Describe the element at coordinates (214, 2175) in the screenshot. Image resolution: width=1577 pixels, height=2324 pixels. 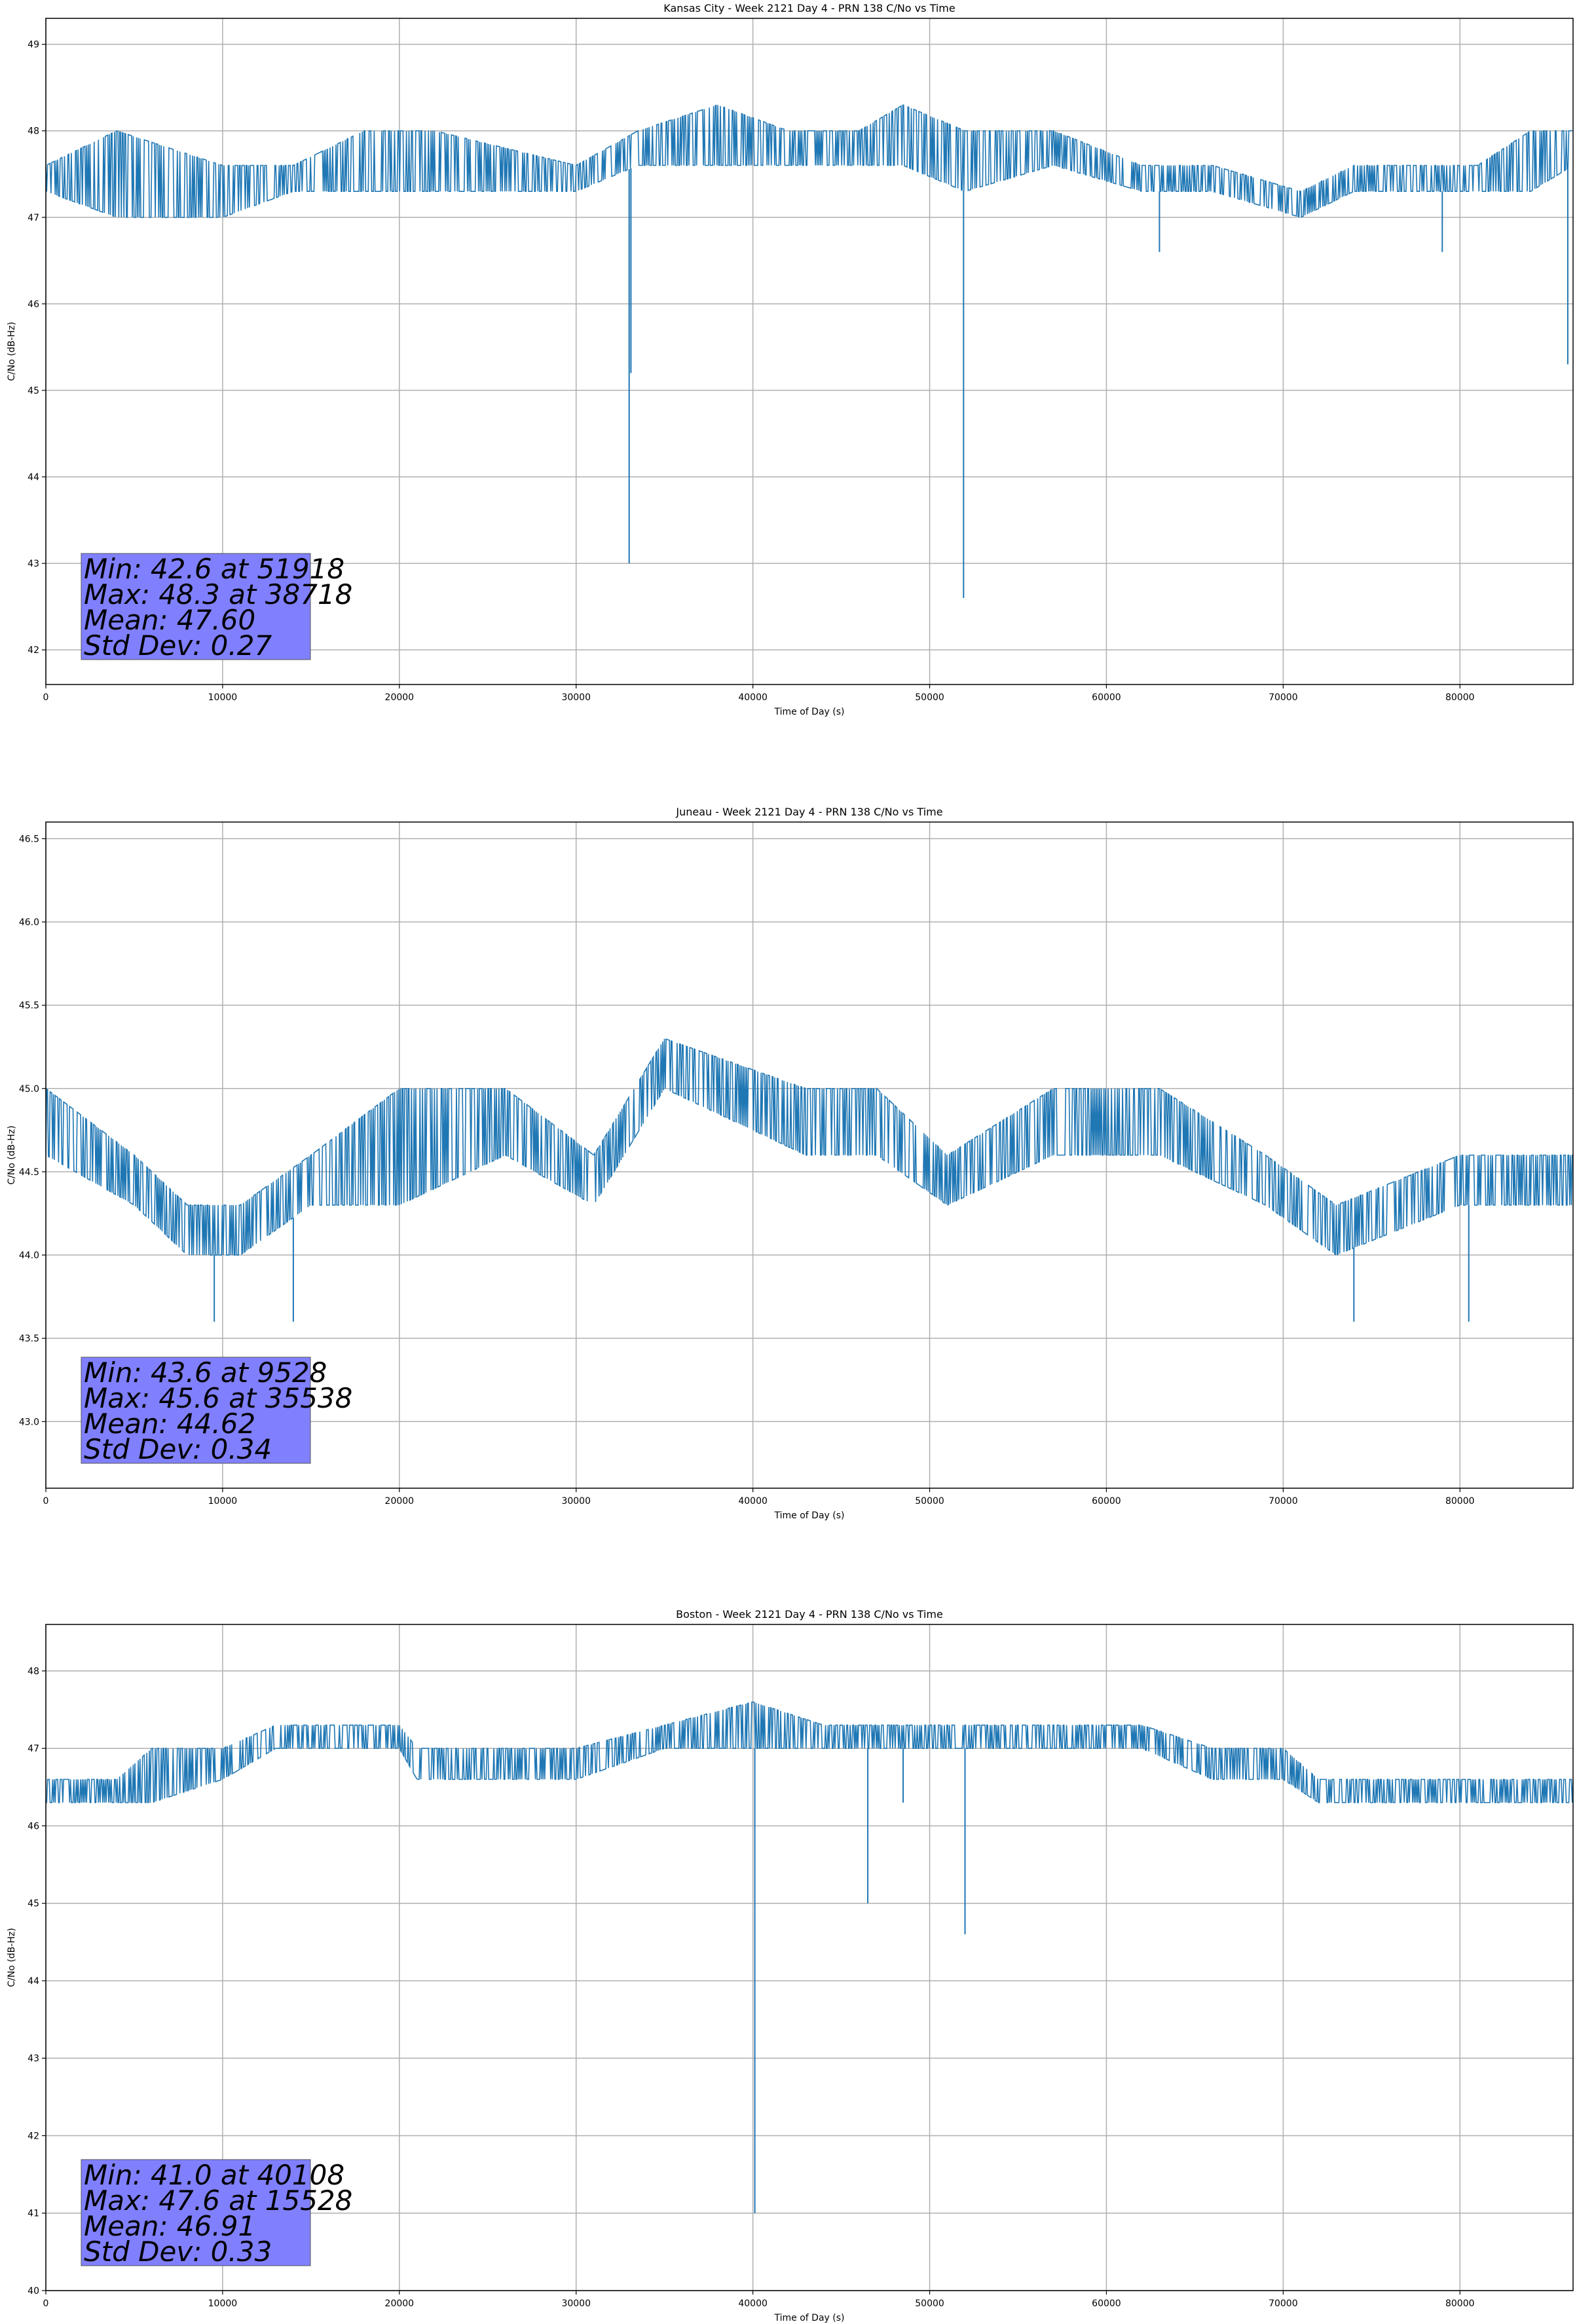
I see `stats-min-text: Min: 41.0 at 40108` at that location.